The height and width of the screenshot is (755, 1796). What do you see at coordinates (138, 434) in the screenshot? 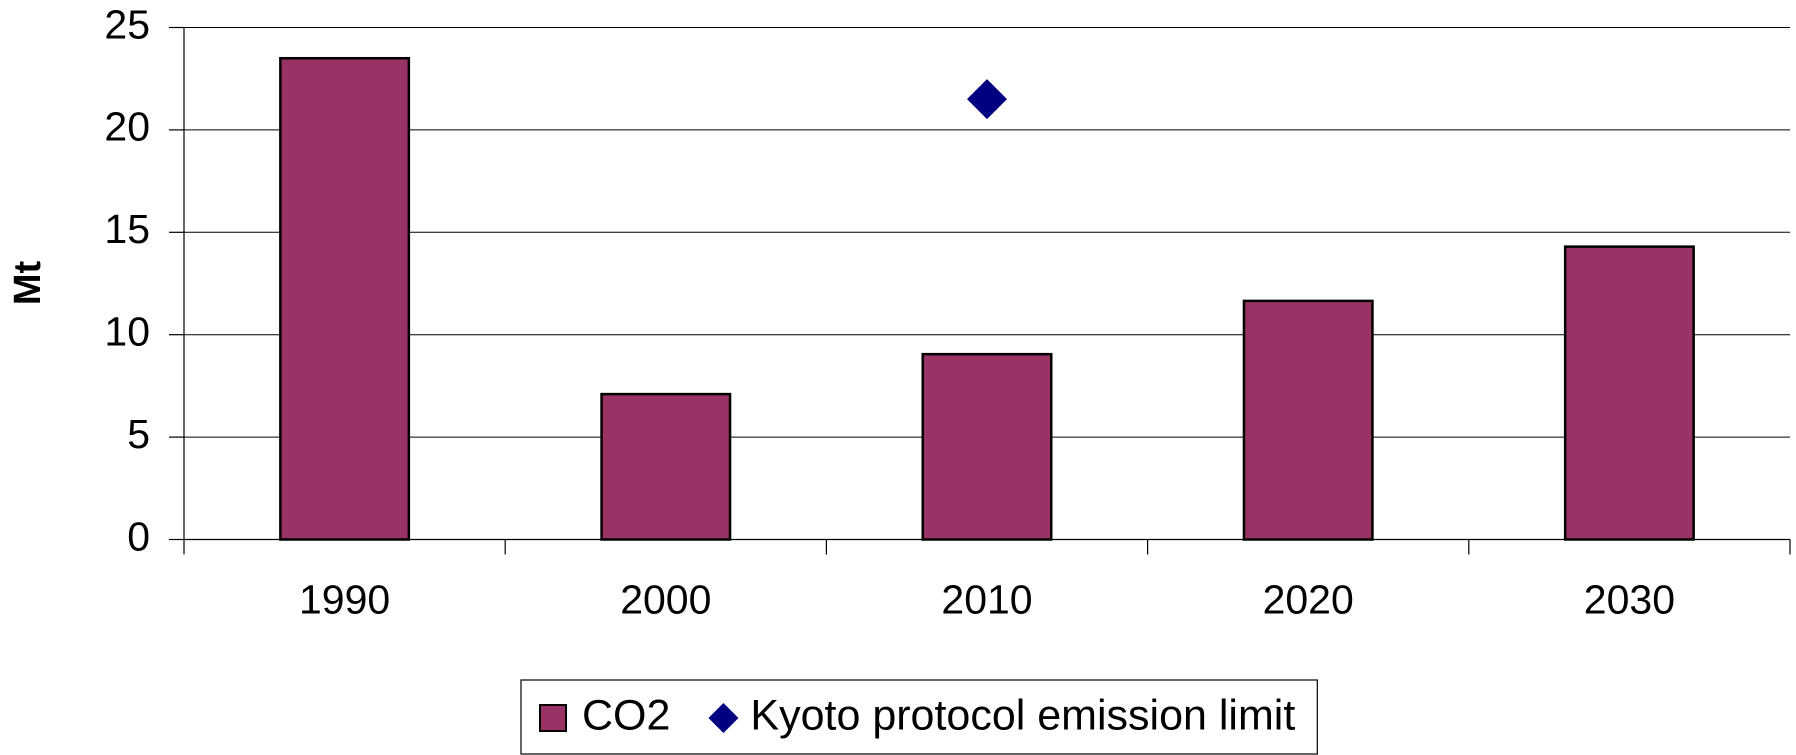
I see `y-tick-label: 5` at bounding box center [138, 434].